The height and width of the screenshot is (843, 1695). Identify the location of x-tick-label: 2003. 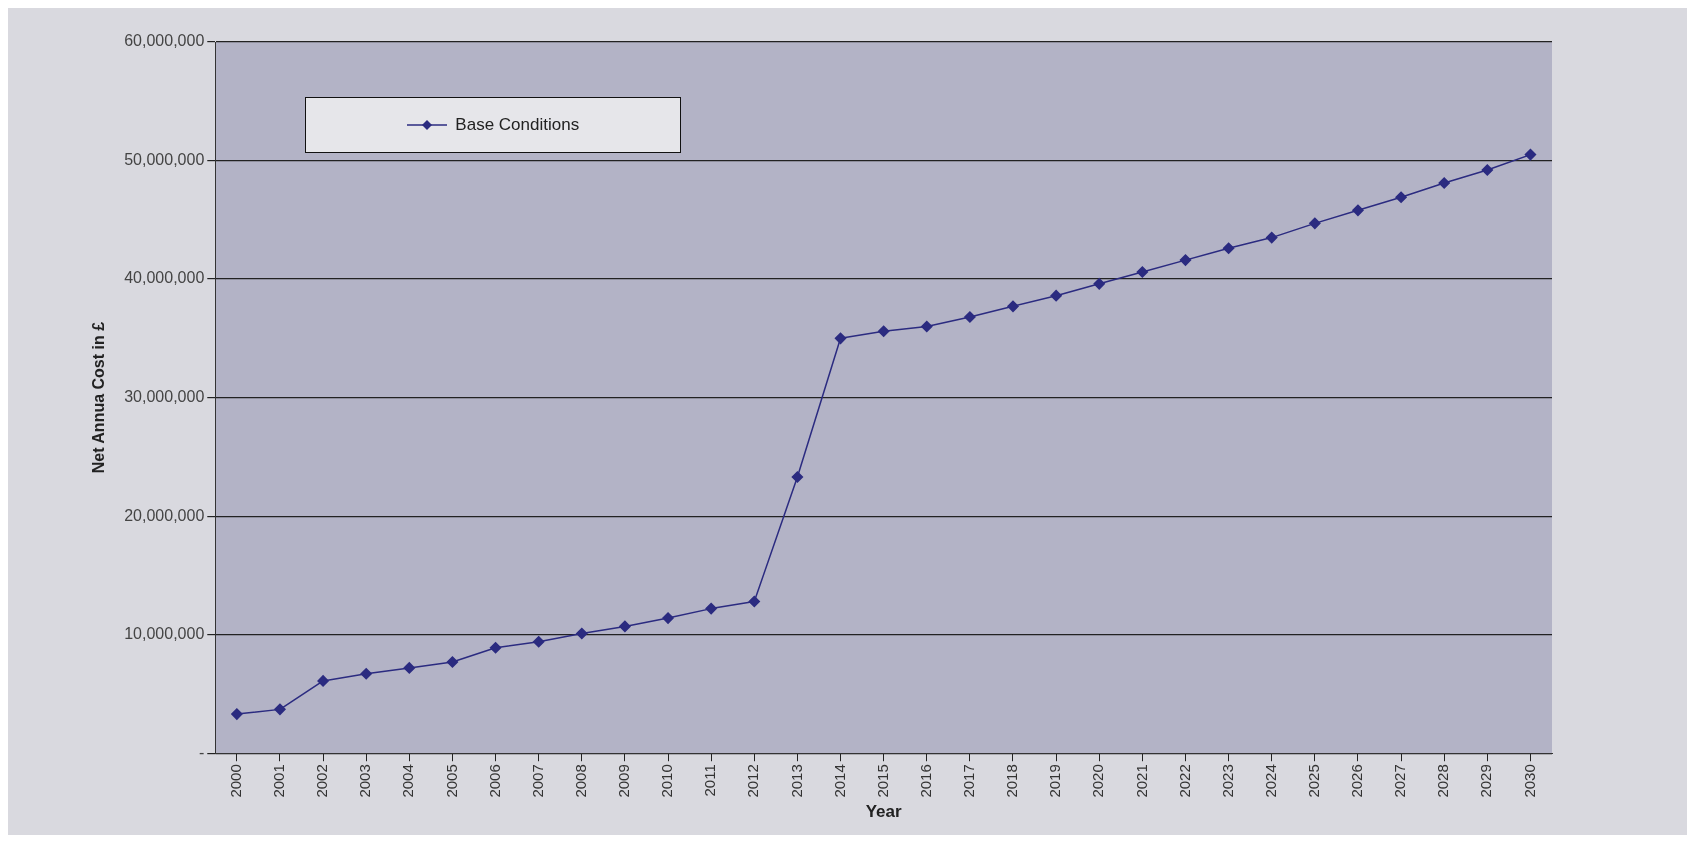
(365, 781).